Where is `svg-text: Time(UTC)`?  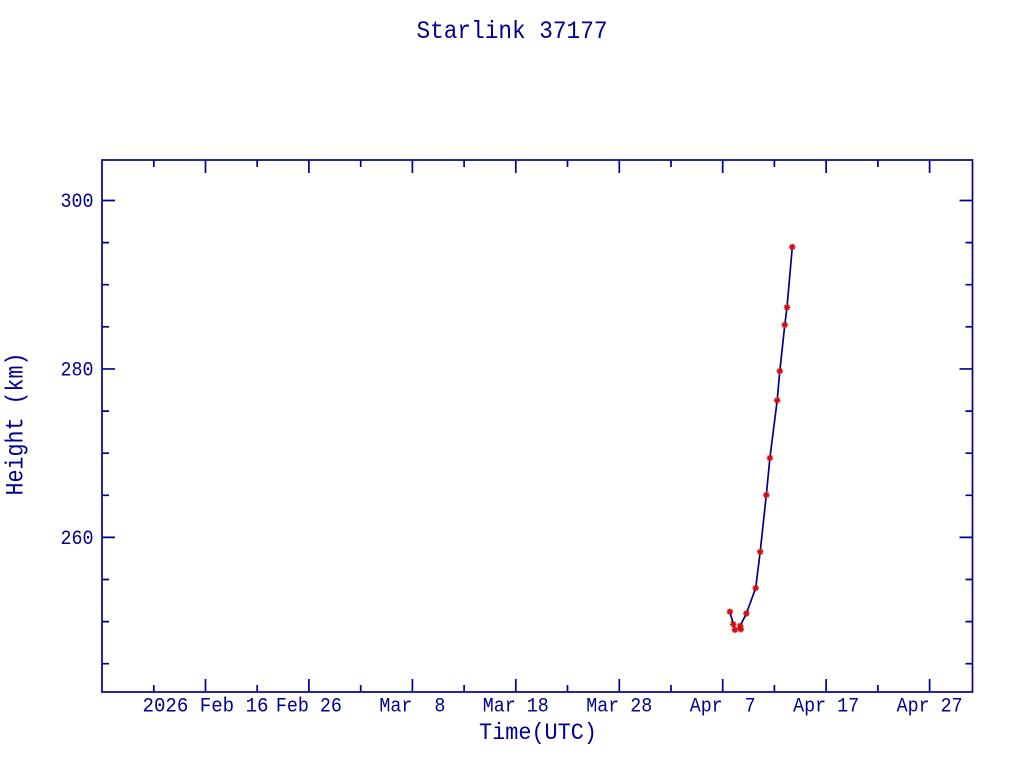
svg-text: Time(UTC) is located at coordinates (538, 733).